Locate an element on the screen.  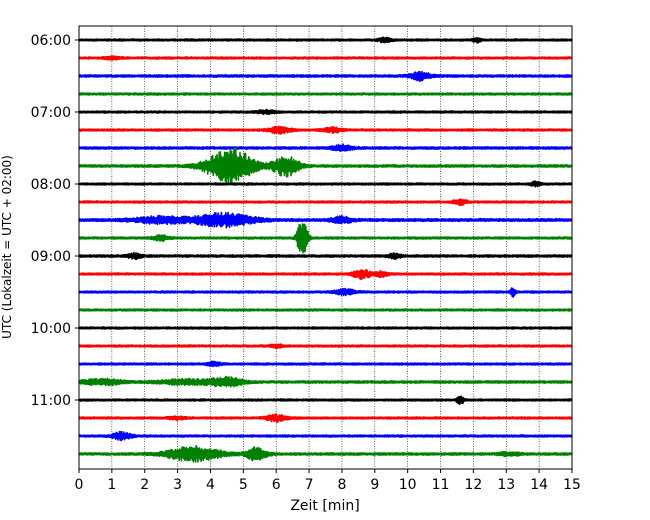
x-tick-label: 0 is located at coordinates (79, 485).